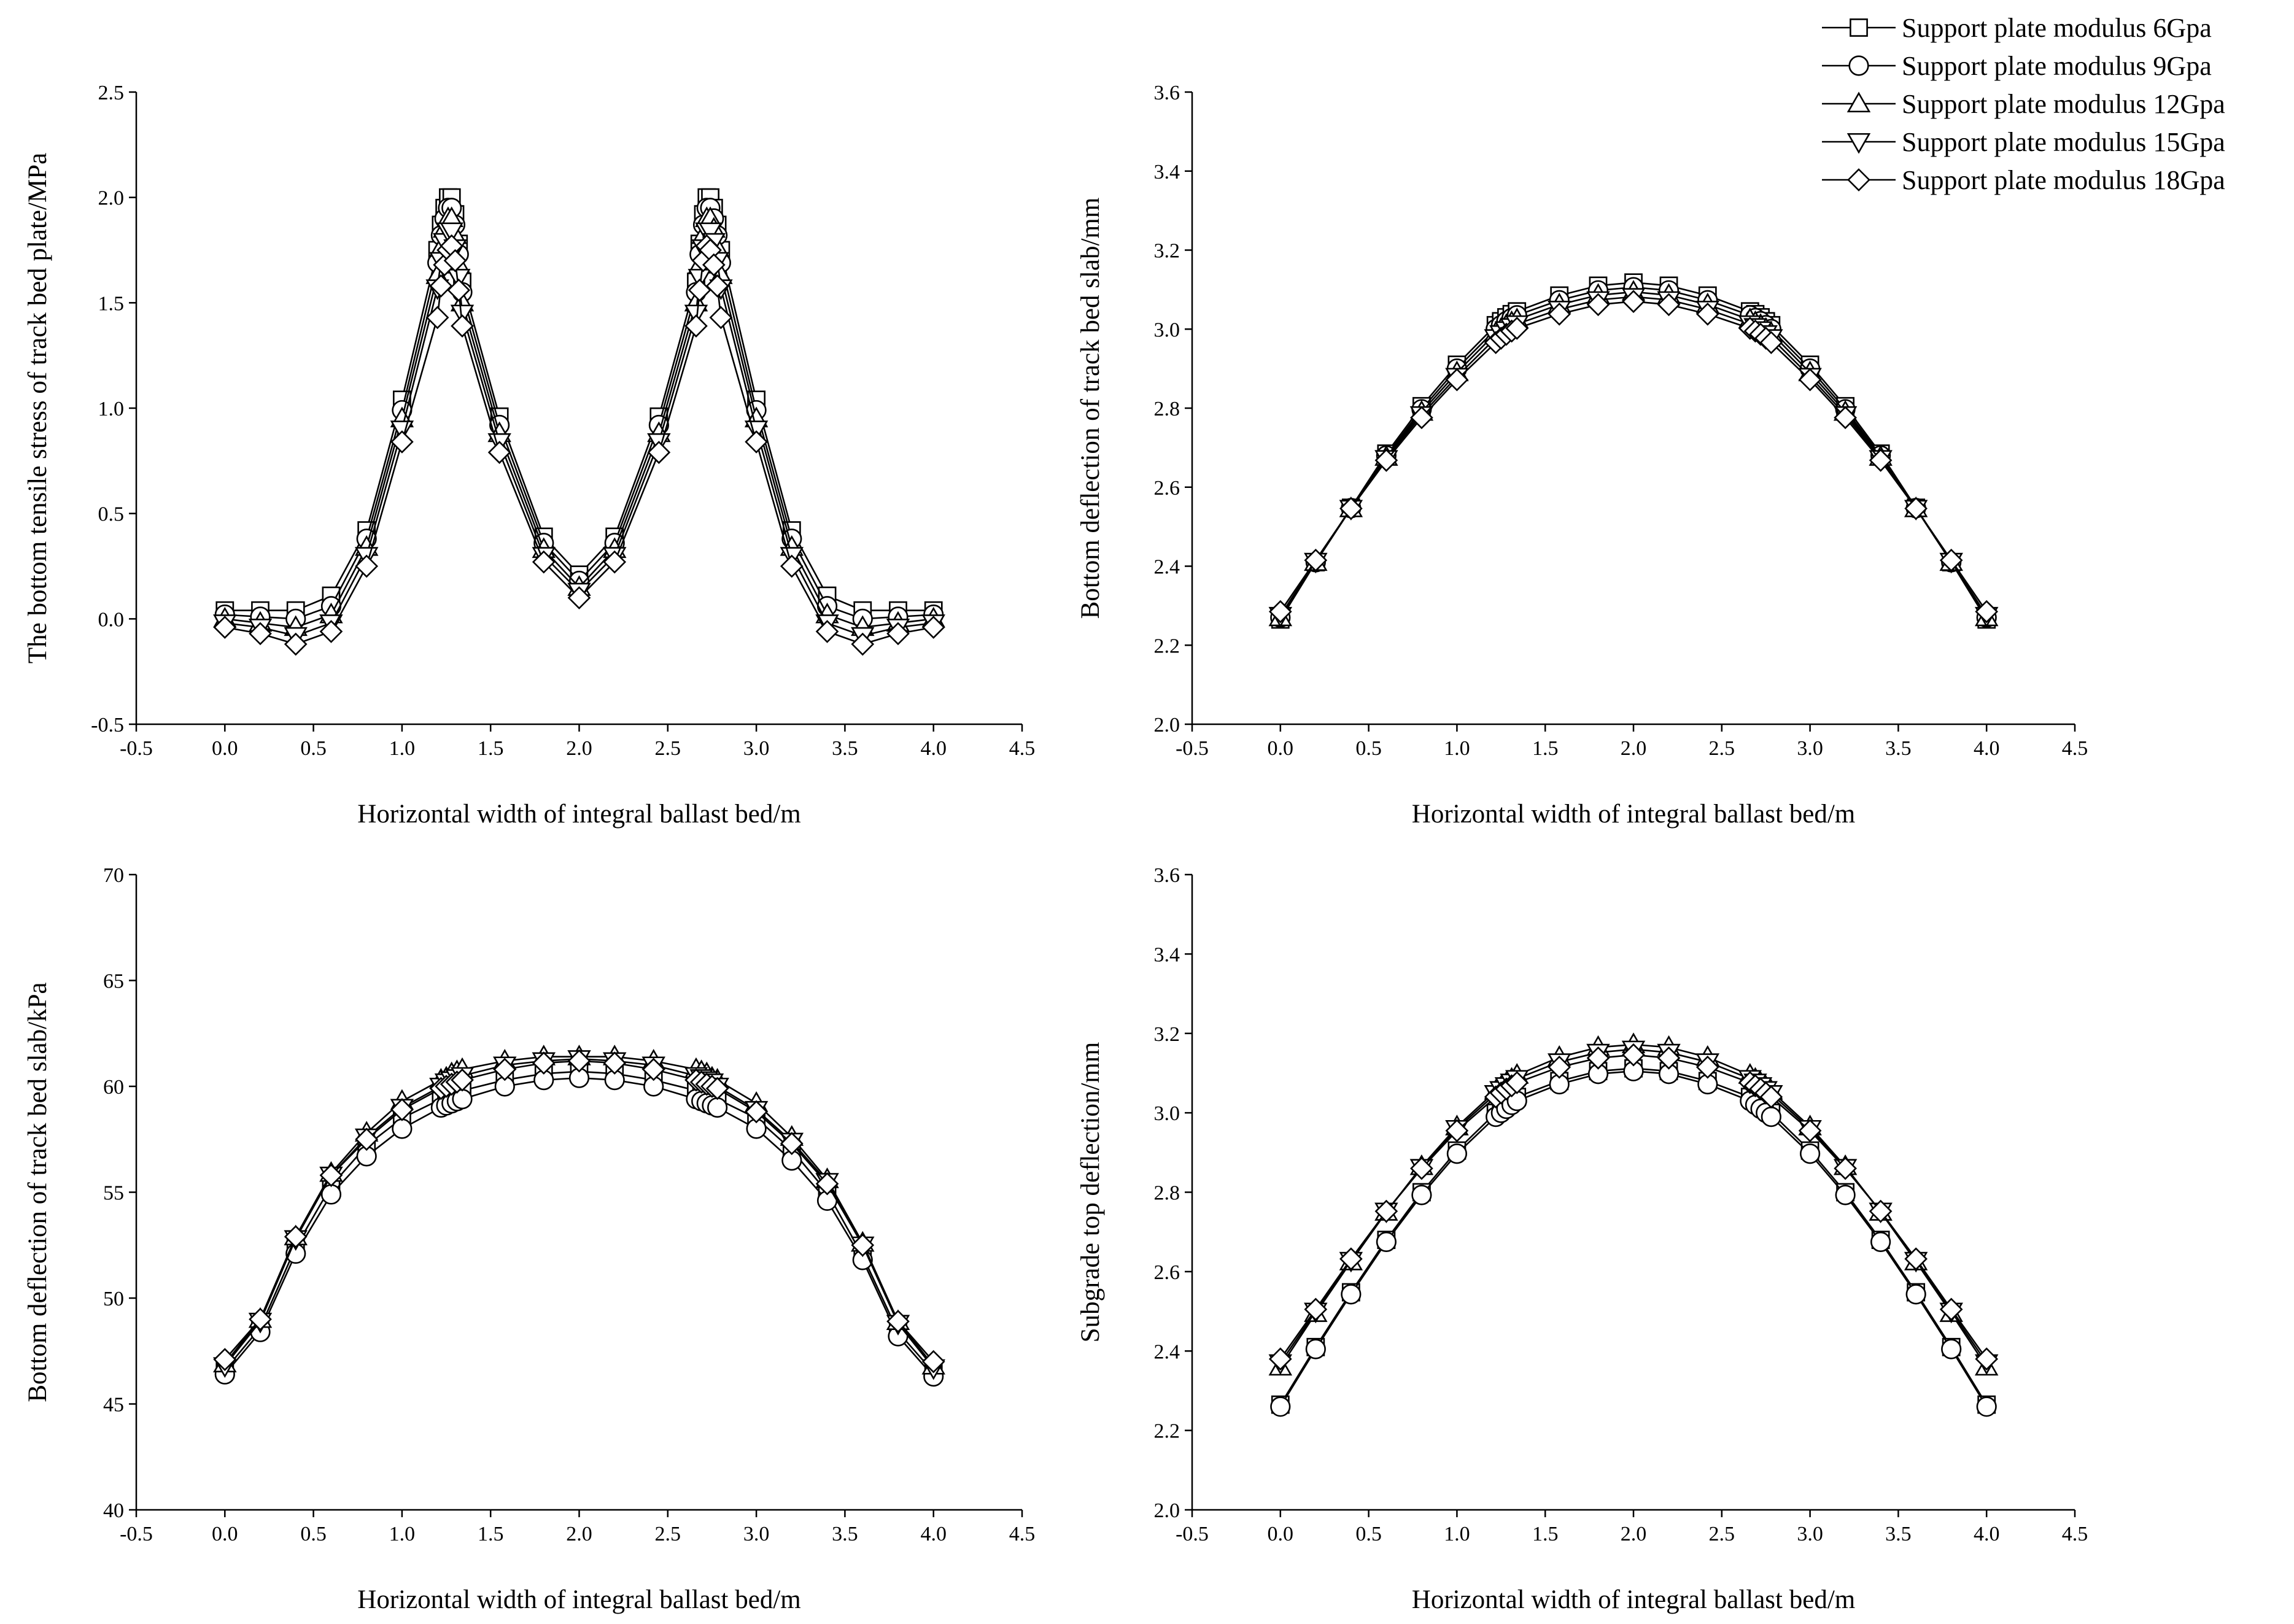 This screenshot has height=1624, width=2294. Describe the element at coordinates (1167, 567) in the screenshot. I see `y-tick-label: 2.4` at that location.